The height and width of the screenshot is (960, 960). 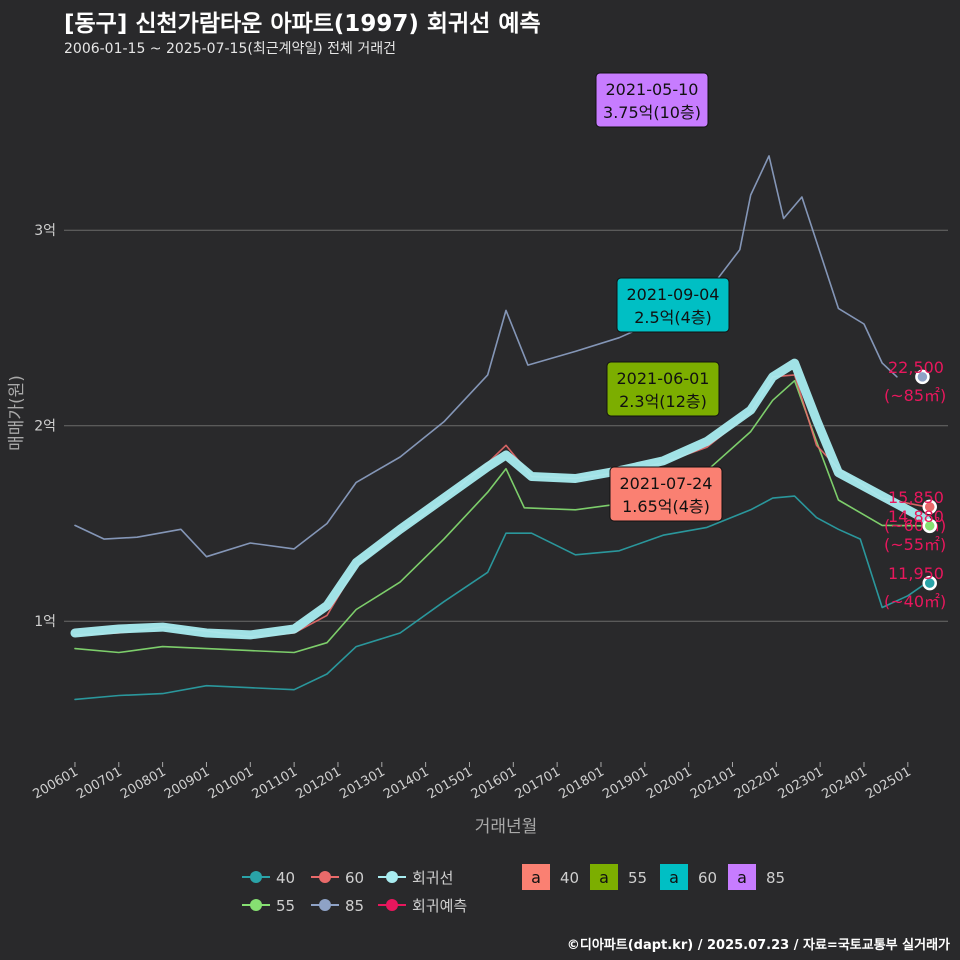 I want to click on annotation-callout: 2021-05-10 3.75억(10층), so click(x=652, y=100).